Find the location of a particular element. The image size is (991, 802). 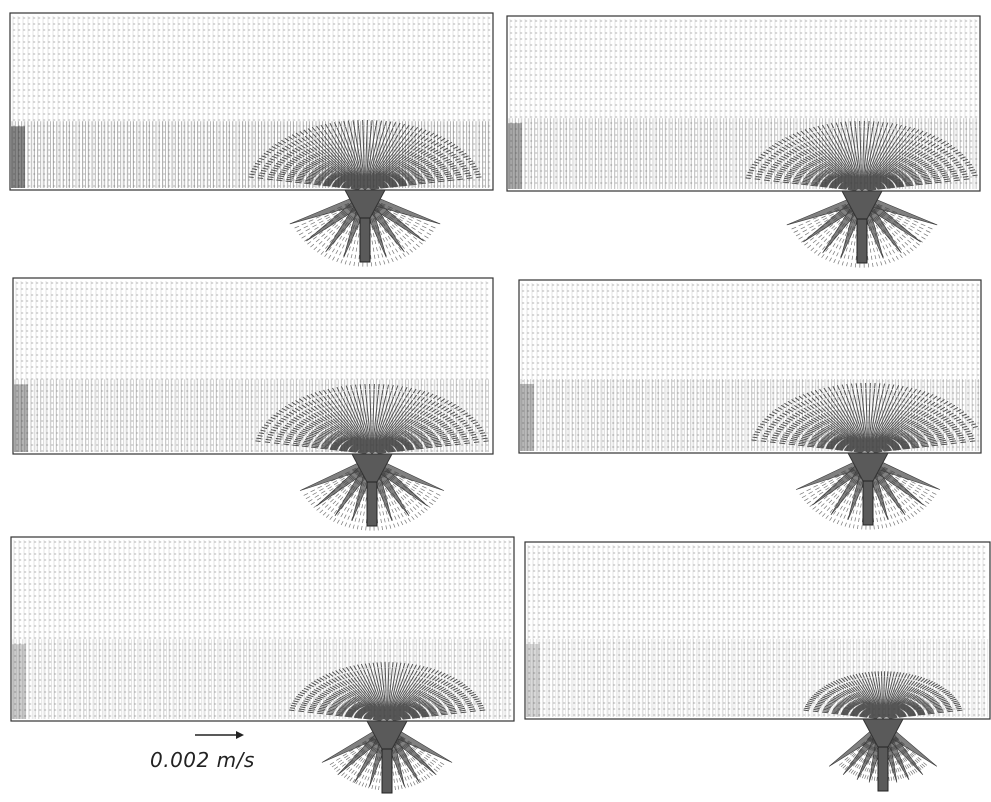

scale-reference-label: 0.002 m/s is located at coordinates (202, 760).